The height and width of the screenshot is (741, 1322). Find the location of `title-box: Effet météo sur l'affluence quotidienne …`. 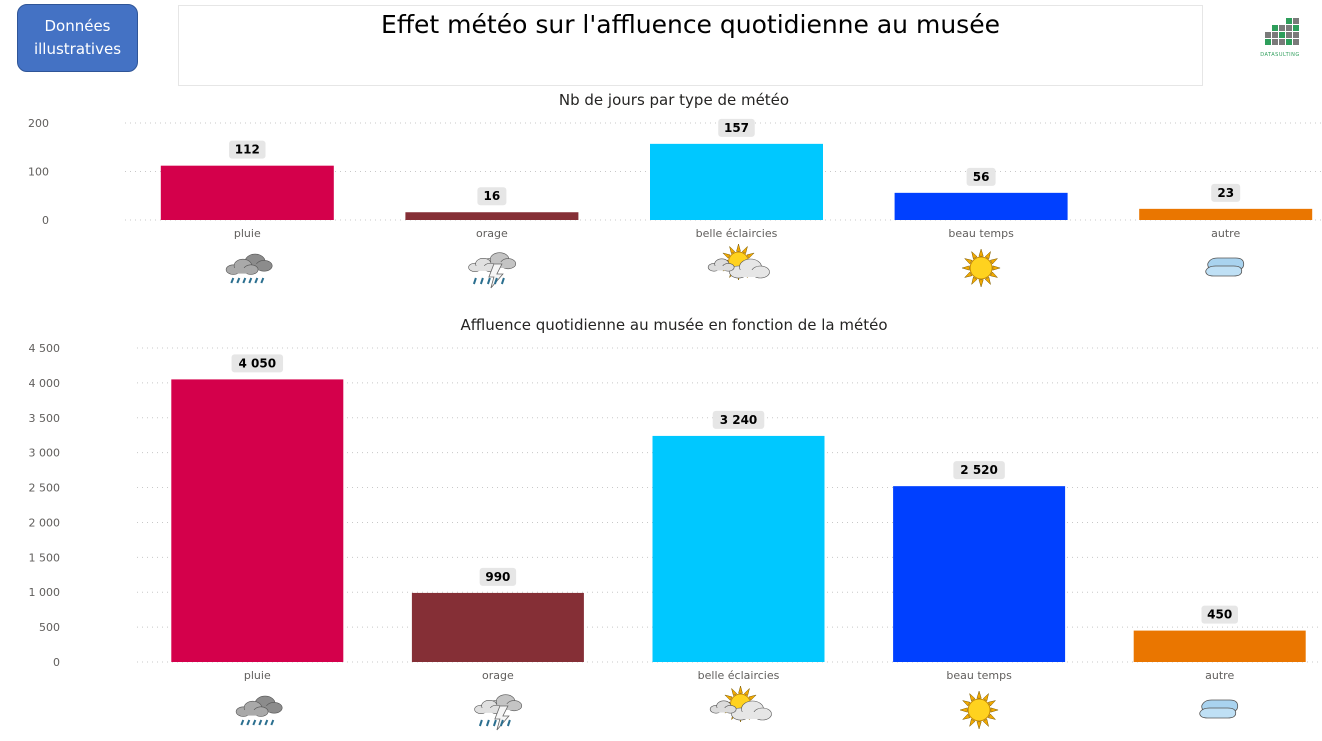

title-box: Effet météo sur l'affluence quotidienne … is located at coordinates (690, 45).